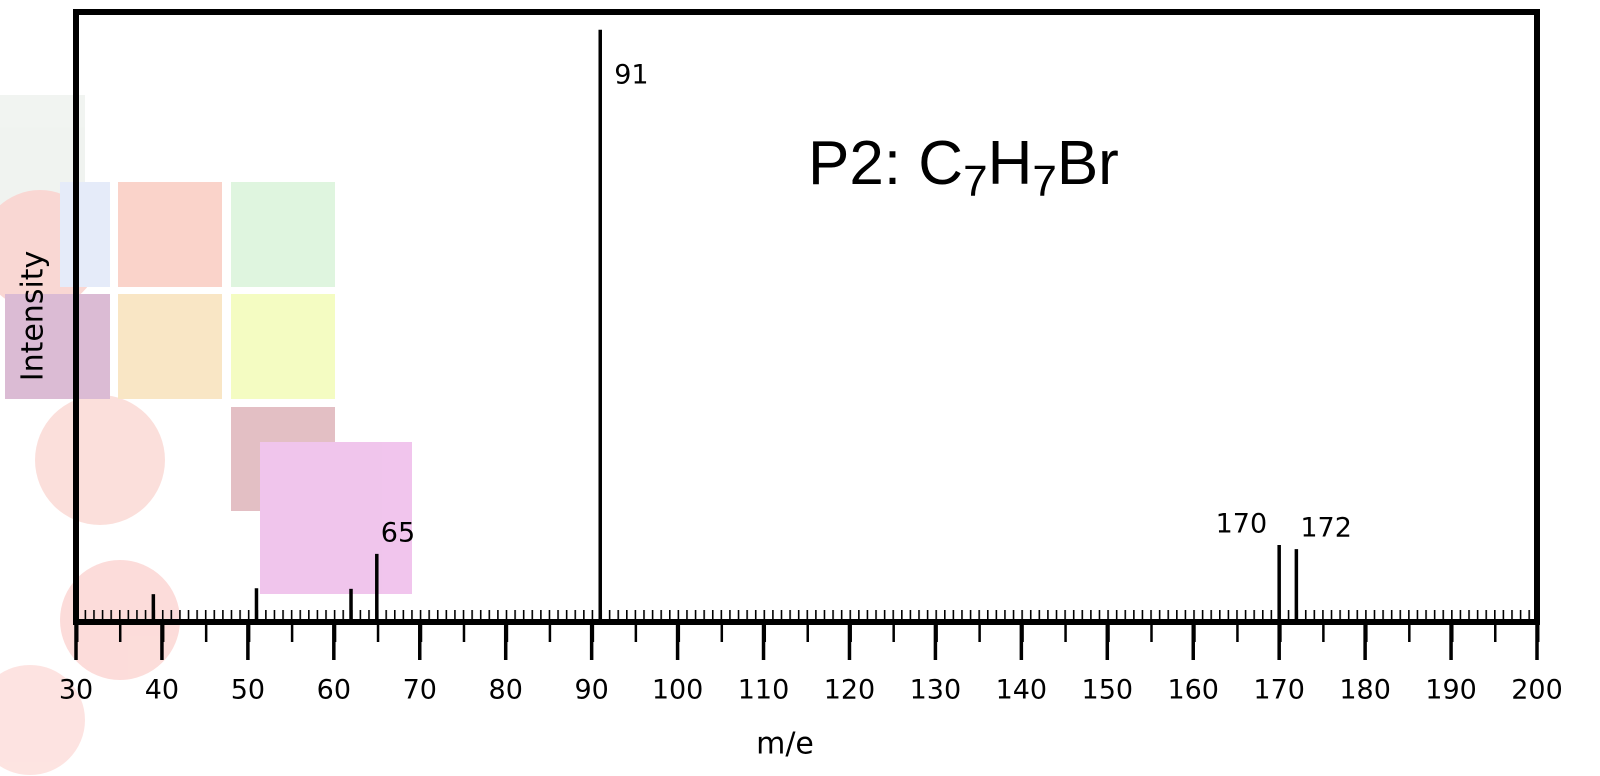 This screenshot has width=1600, height=776. What do you see at coordinates (398, 532) in the screenshot?
I see `peak-label: 65` at bounding box center [398, 532].